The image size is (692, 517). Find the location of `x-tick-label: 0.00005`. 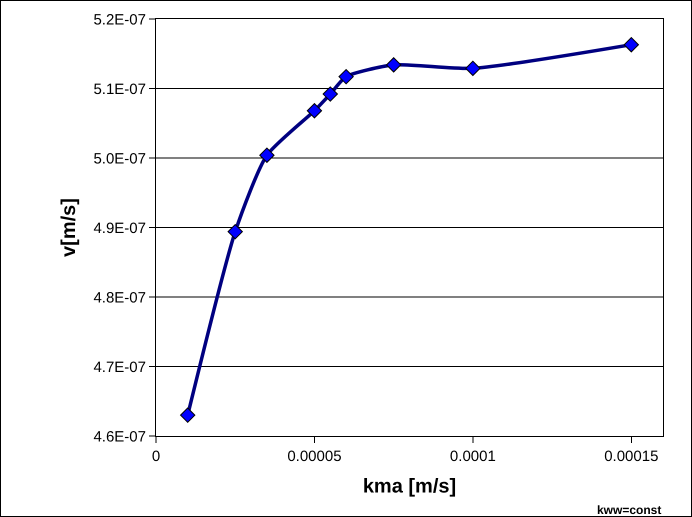

x-tick-label: 0.00005 is located at coordinates (314, 456).